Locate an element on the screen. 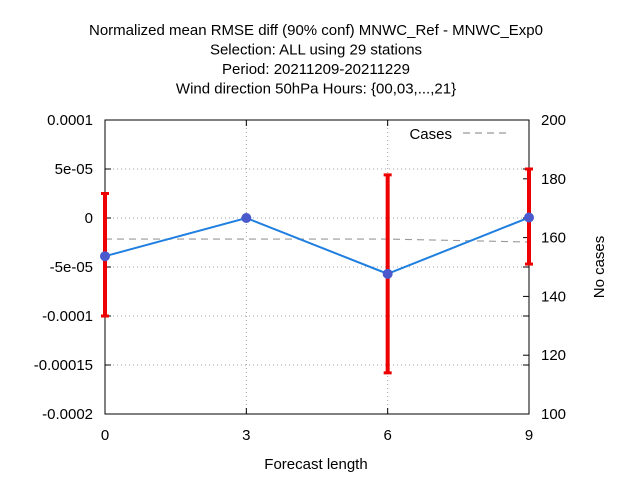  cases-series is located at coordinates (317, 240).